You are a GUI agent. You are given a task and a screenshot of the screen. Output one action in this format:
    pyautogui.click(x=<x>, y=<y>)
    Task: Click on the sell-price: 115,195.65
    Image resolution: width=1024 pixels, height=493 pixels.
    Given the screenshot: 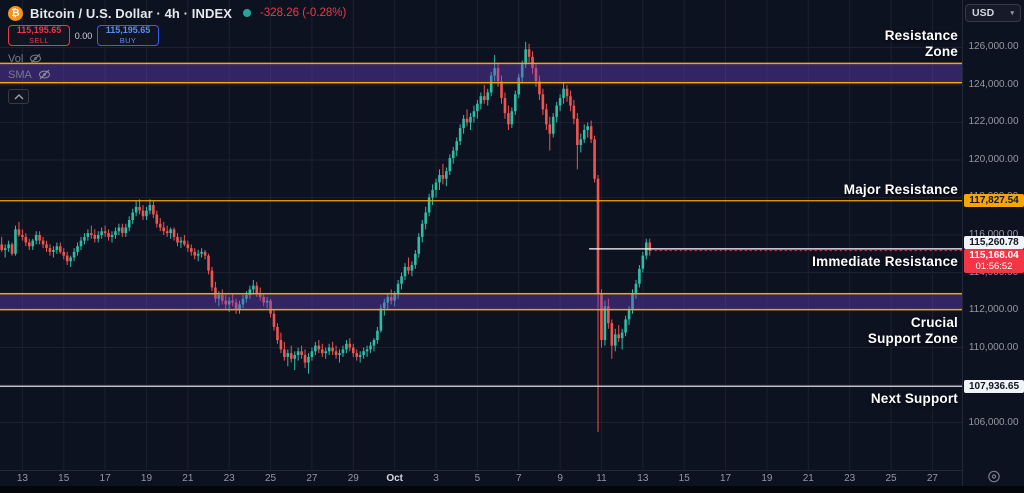 What is the action you would take?
    pyautogui.click(x=39, y=30)
    